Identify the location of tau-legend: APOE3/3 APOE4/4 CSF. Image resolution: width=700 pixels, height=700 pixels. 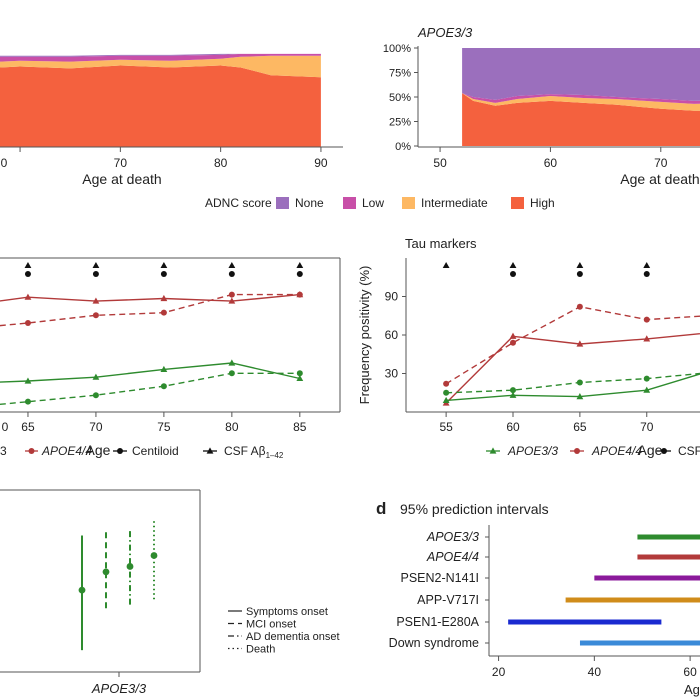
(593, 451).